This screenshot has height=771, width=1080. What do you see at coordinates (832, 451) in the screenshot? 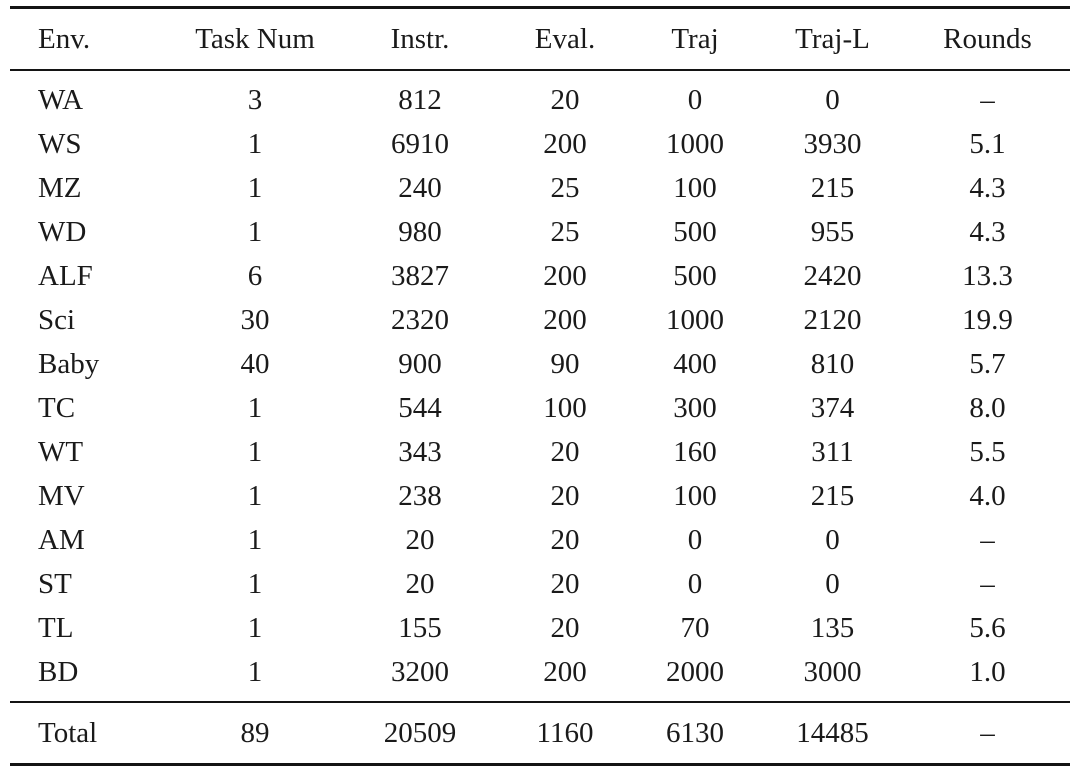
I see `value-cell: 311` at bounding box center [832, 451].